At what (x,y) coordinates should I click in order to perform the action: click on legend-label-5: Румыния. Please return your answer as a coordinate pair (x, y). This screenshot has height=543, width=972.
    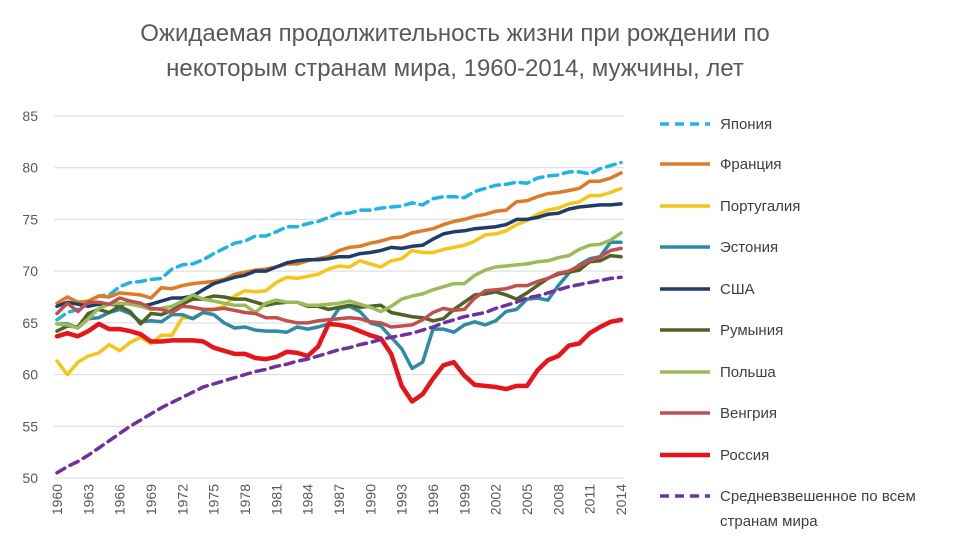
    Looking at the image, I should click on (751, 330).